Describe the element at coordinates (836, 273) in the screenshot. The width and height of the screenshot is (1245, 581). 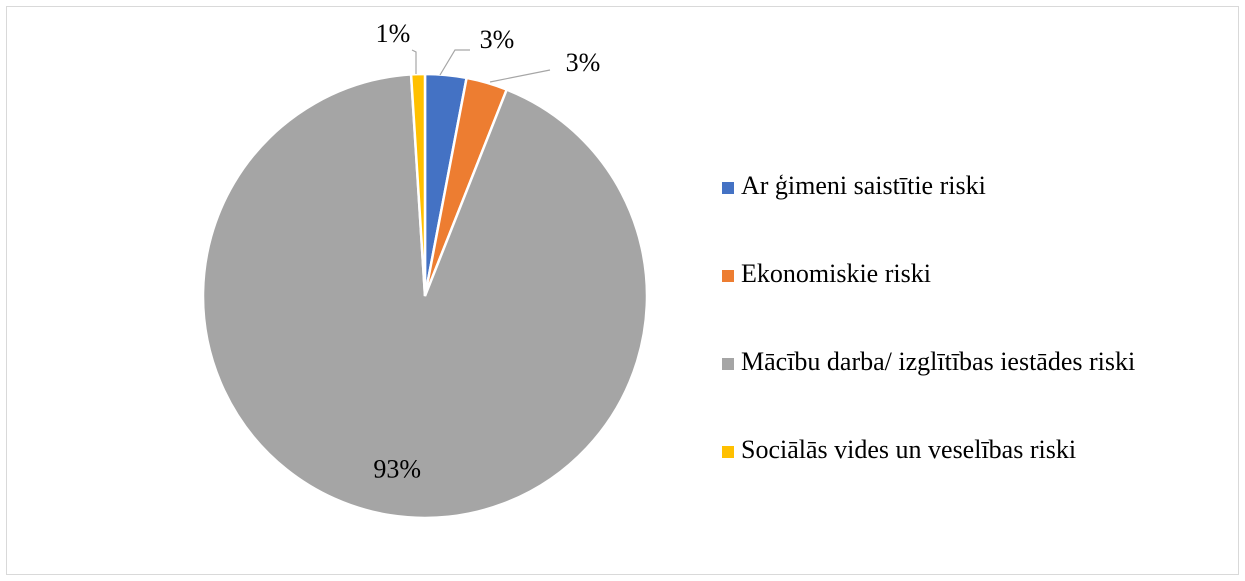
I see `legend-label: Ekonomiskie riski` at that location.